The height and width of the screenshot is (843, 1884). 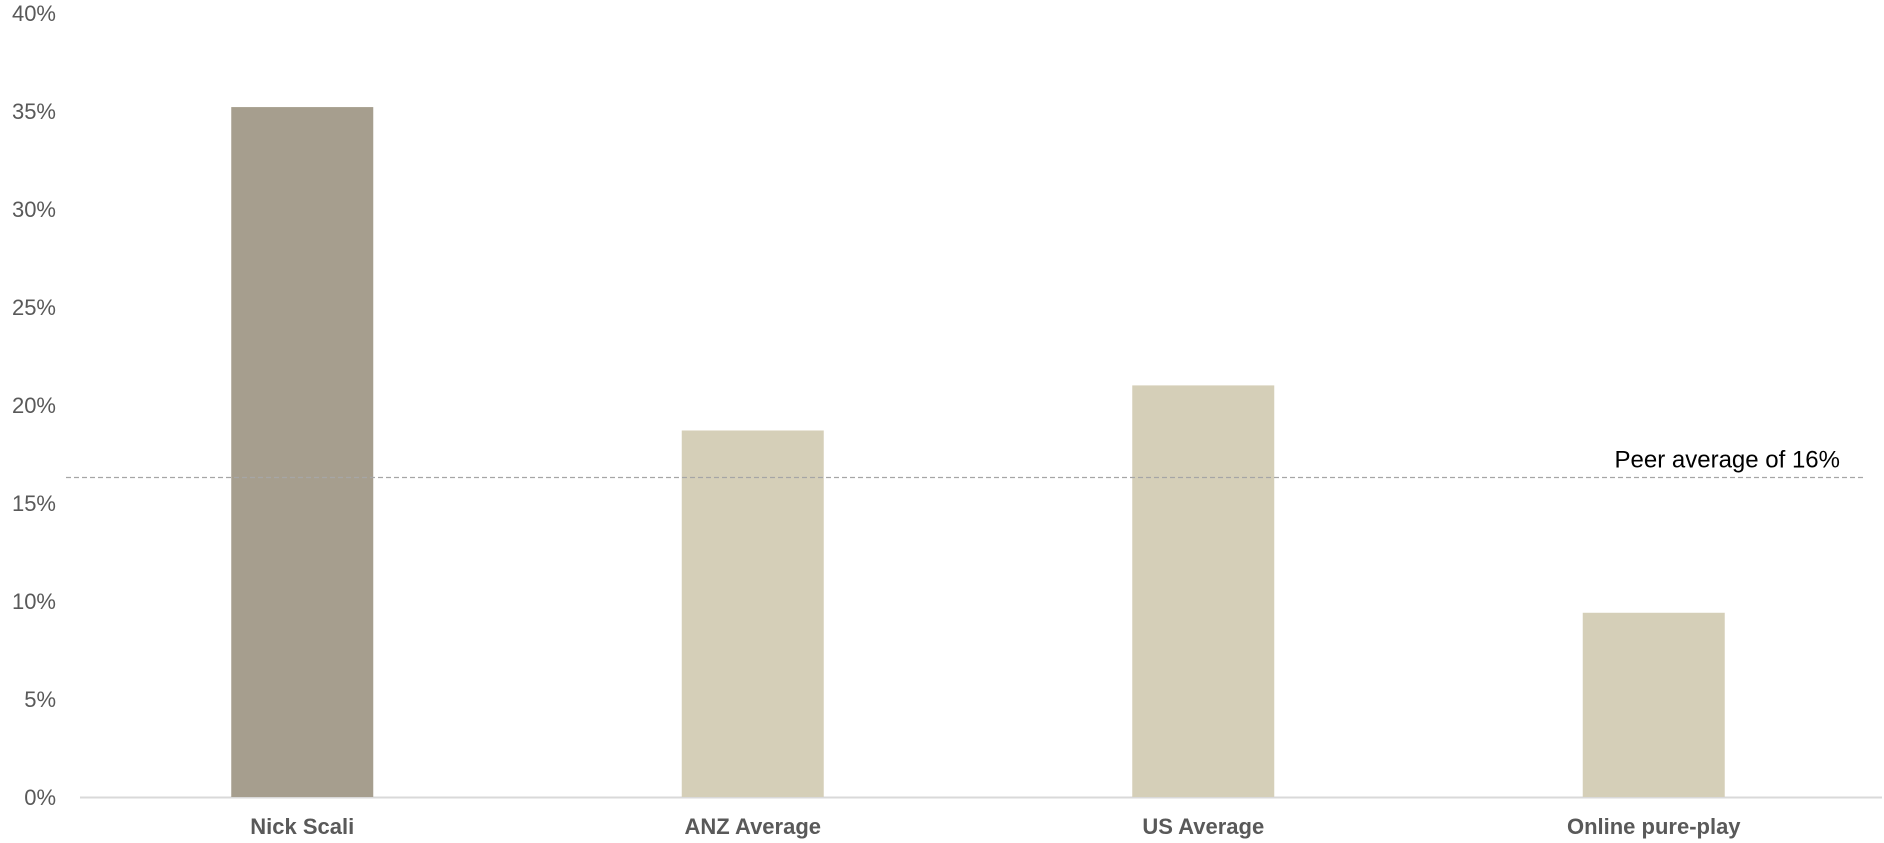 I want to click on y-tick-label: 35%, so click(x=34, y=111).